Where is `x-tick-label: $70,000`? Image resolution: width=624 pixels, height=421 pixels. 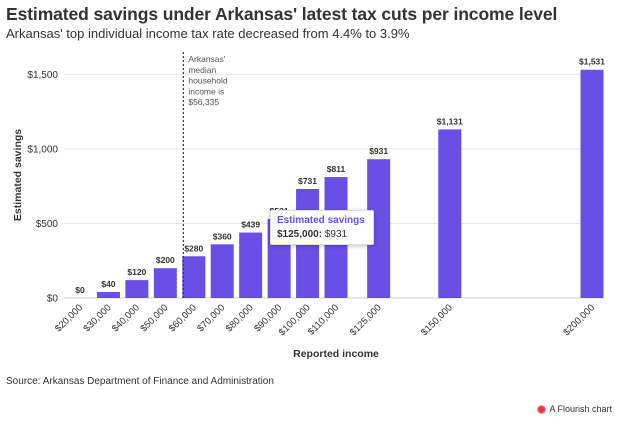 x-tick-label: $70,000 is located at coordinates (211, 318).